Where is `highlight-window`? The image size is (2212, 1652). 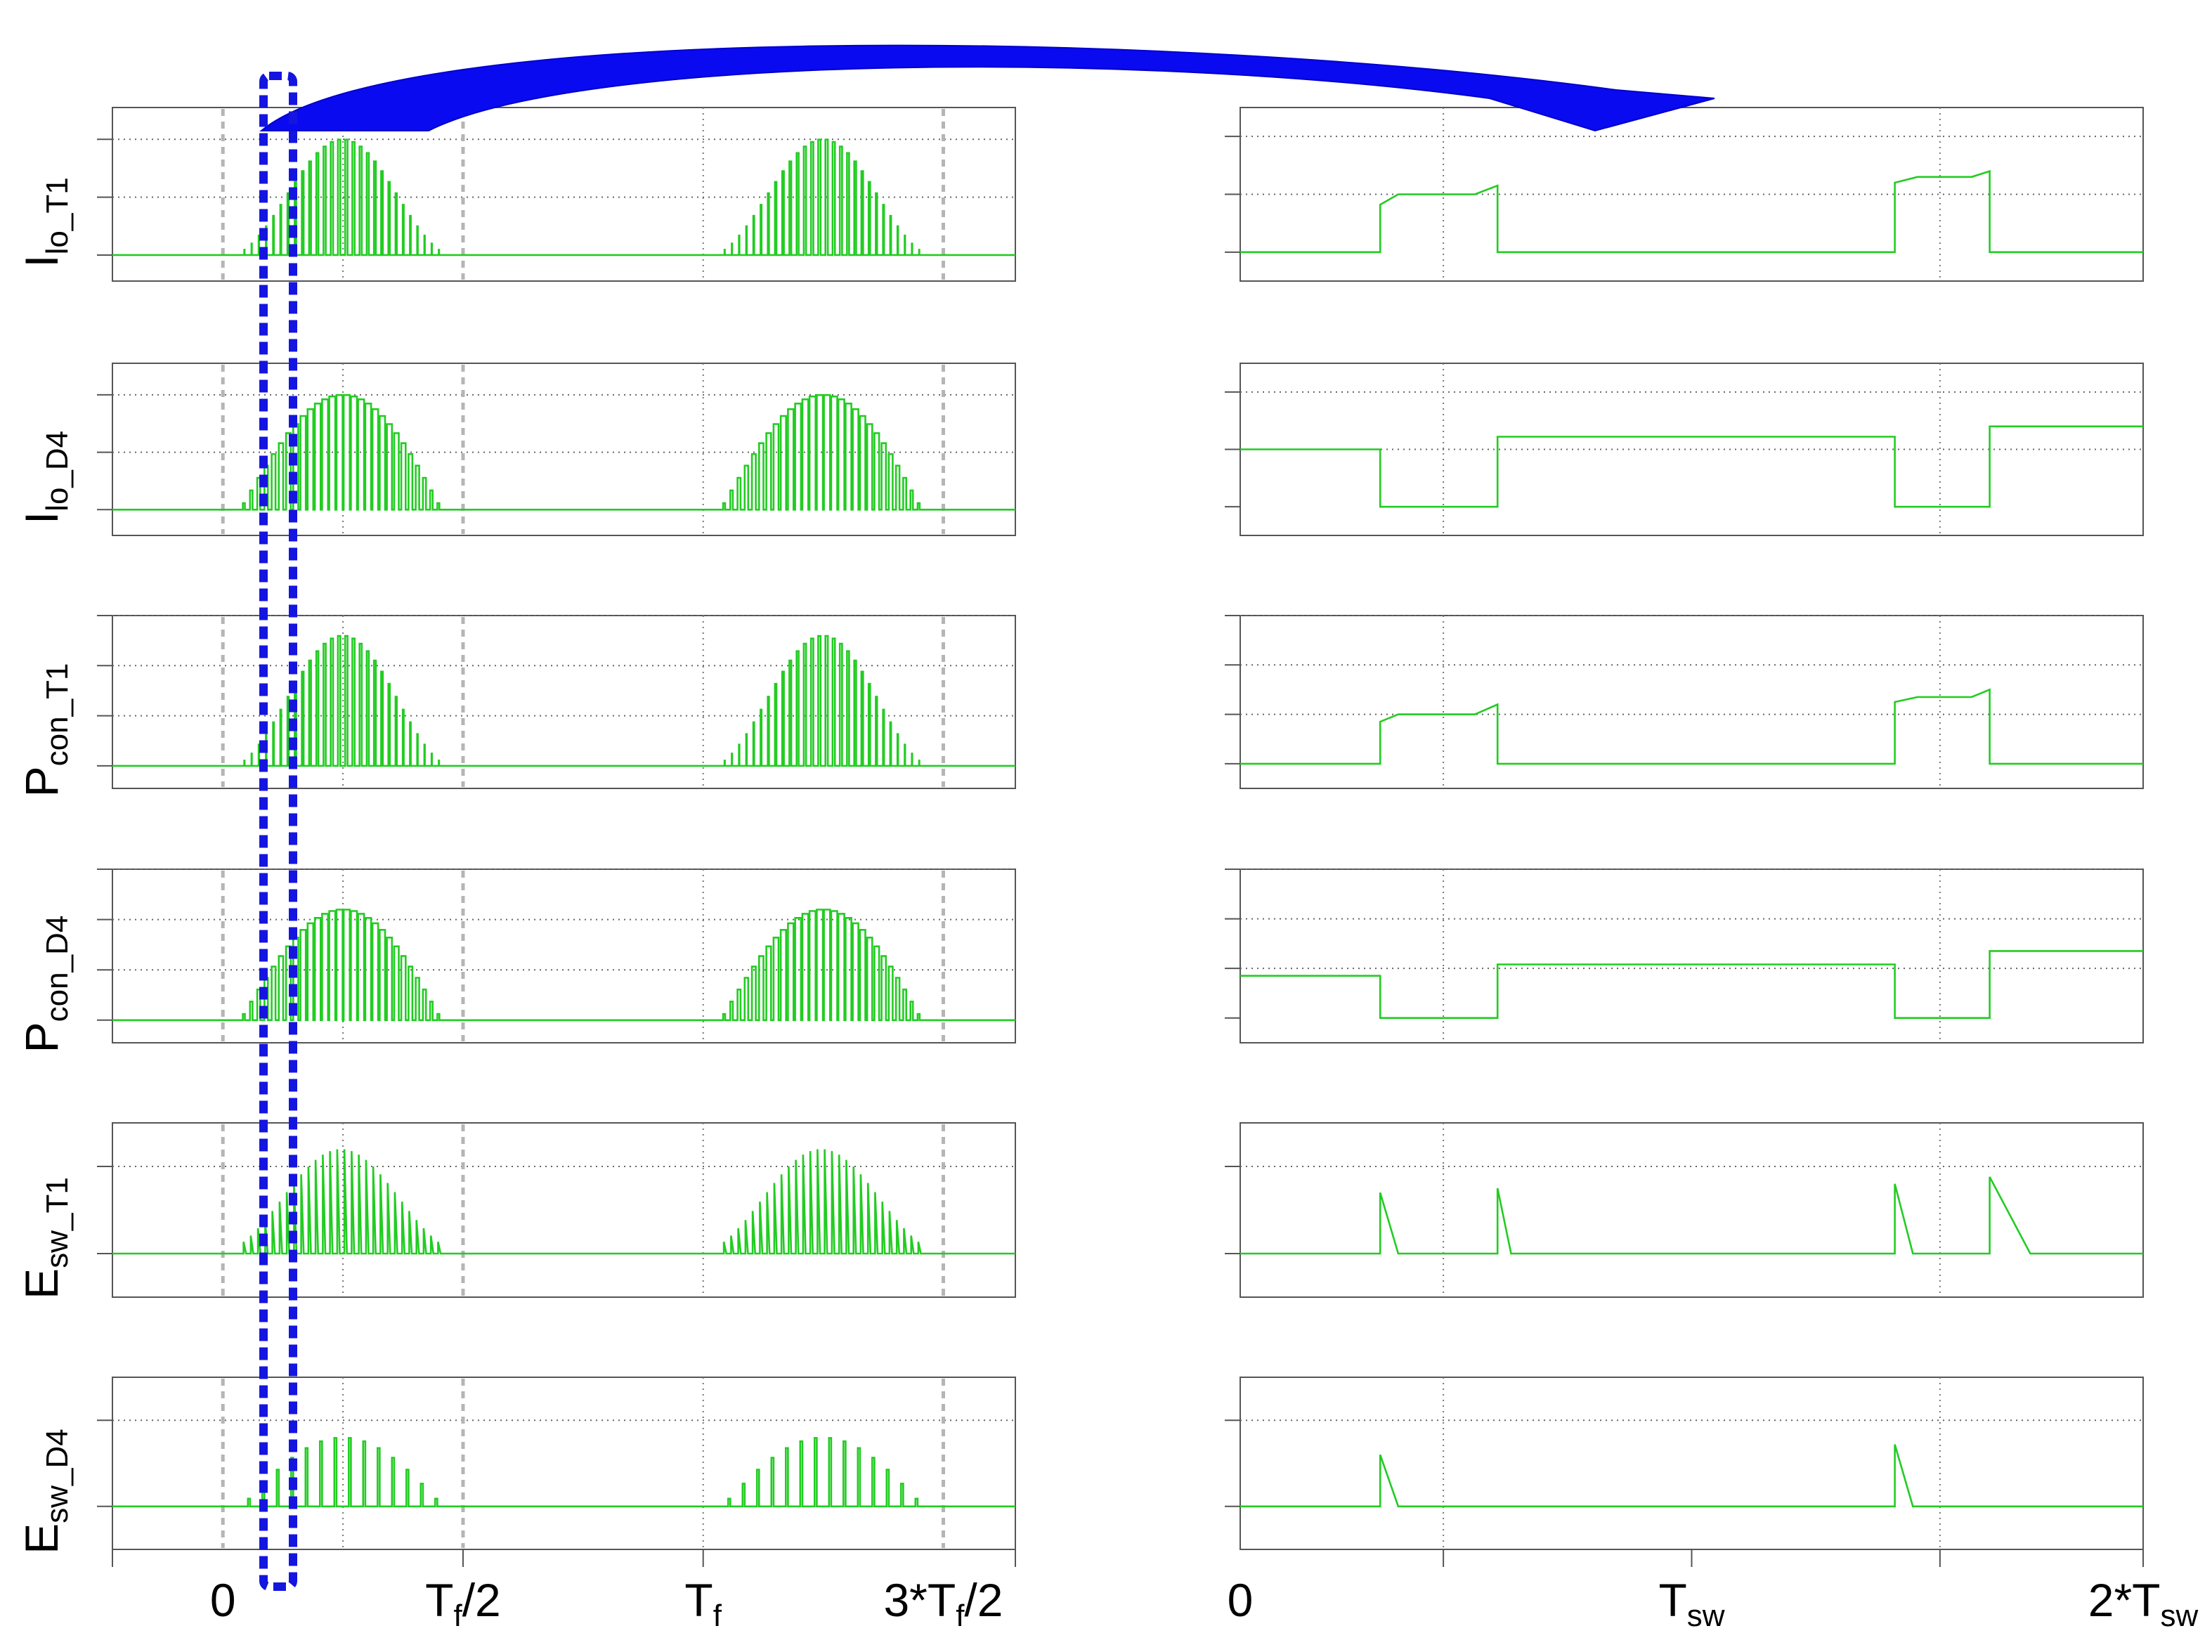
highlight-window is located at coordinates (278, 831).